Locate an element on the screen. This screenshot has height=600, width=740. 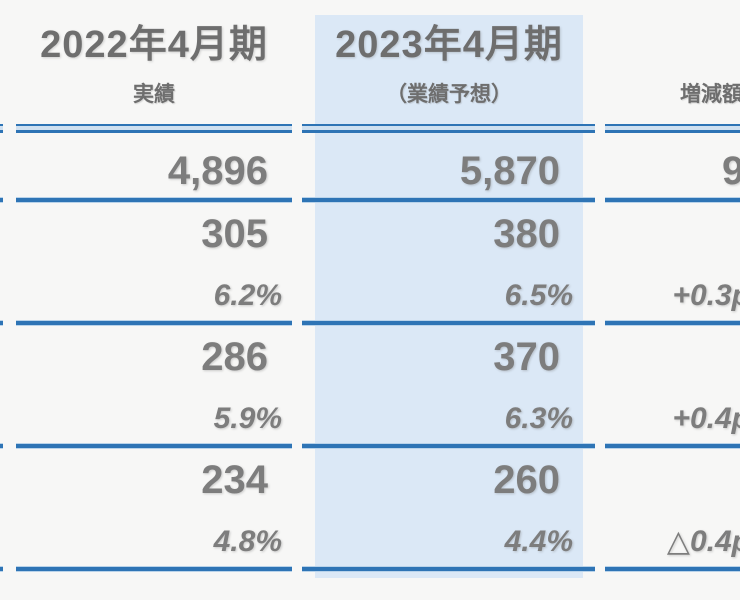
cell-row1-fy2023: 5,870 is located at coordinates (509, 171).